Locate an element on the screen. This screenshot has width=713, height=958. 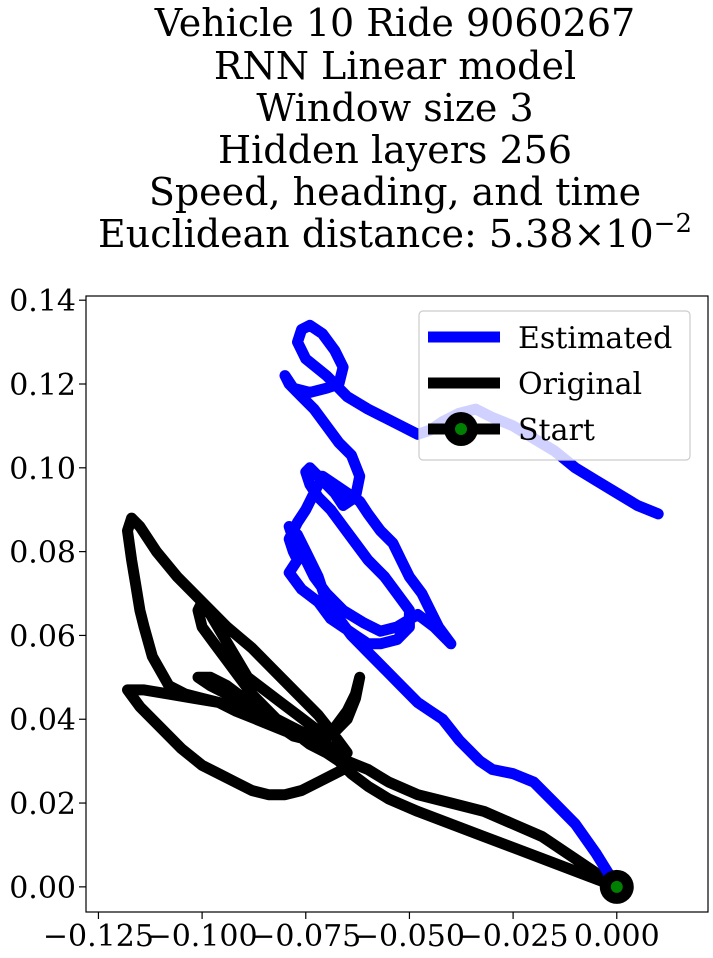
y-tick-label: 0.02 is located at coordinates (42, 804).